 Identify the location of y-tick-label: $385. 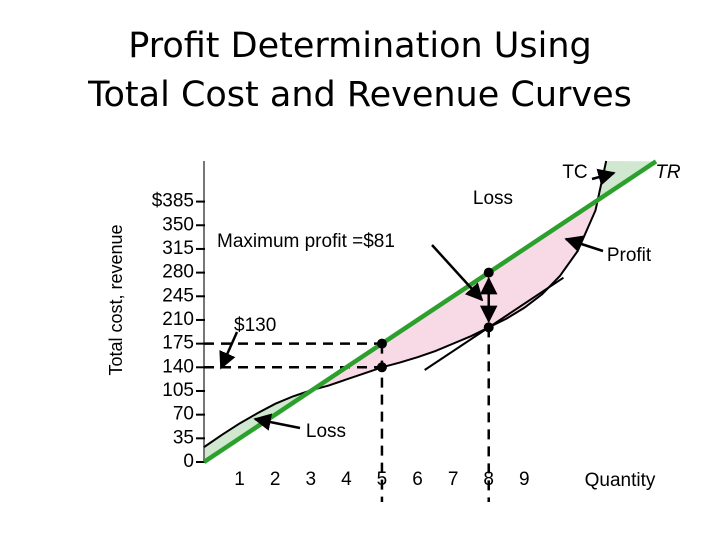
(173, 201).